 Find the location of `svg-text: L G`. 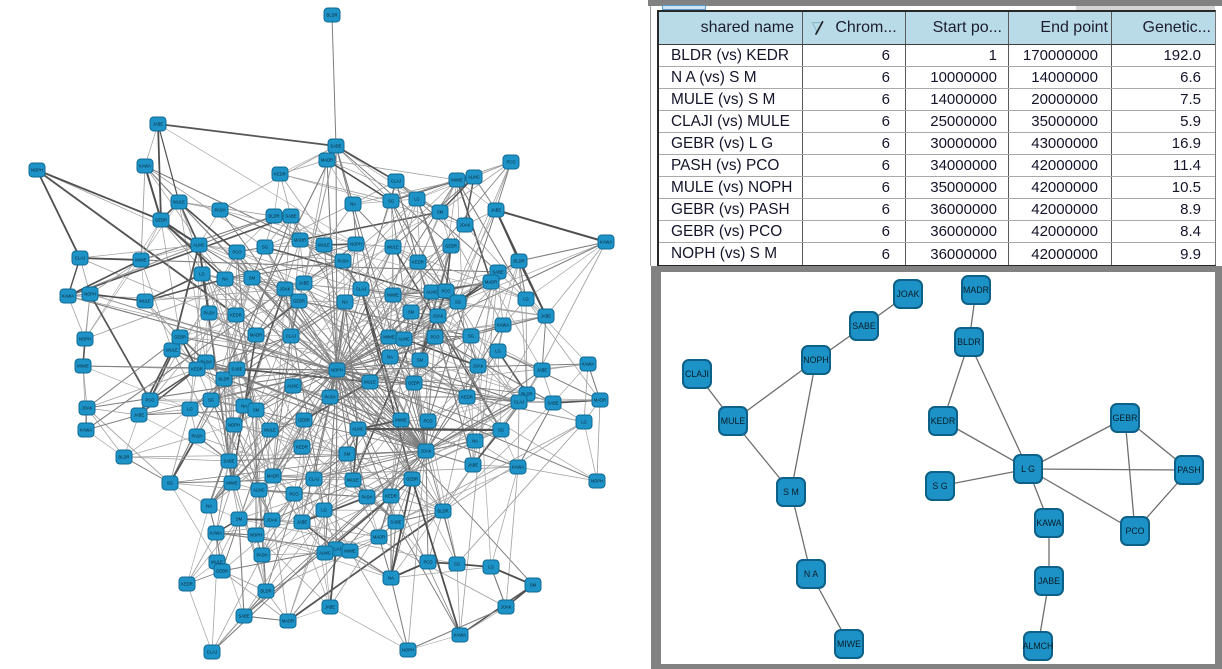

svg-text: L G is located at coordinates (1028, 469).